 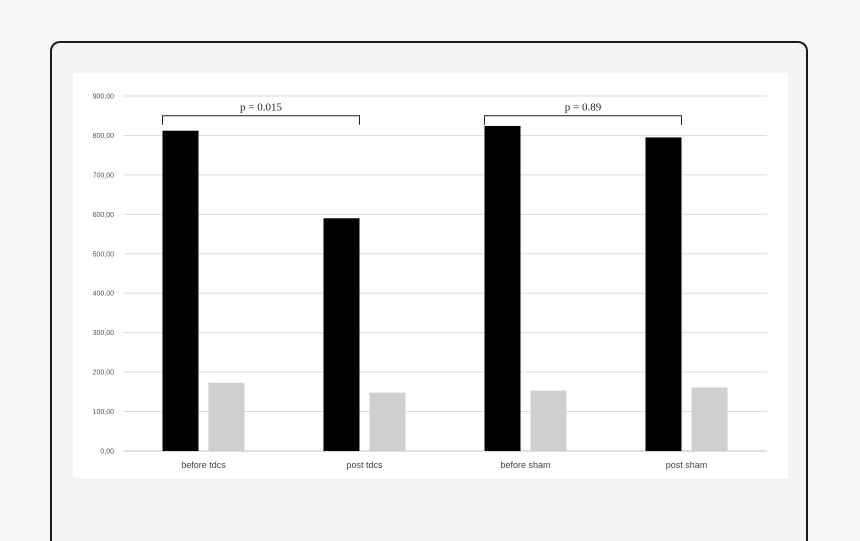 I want to click on x-category-label: before sham, so click(x=525, y=465).